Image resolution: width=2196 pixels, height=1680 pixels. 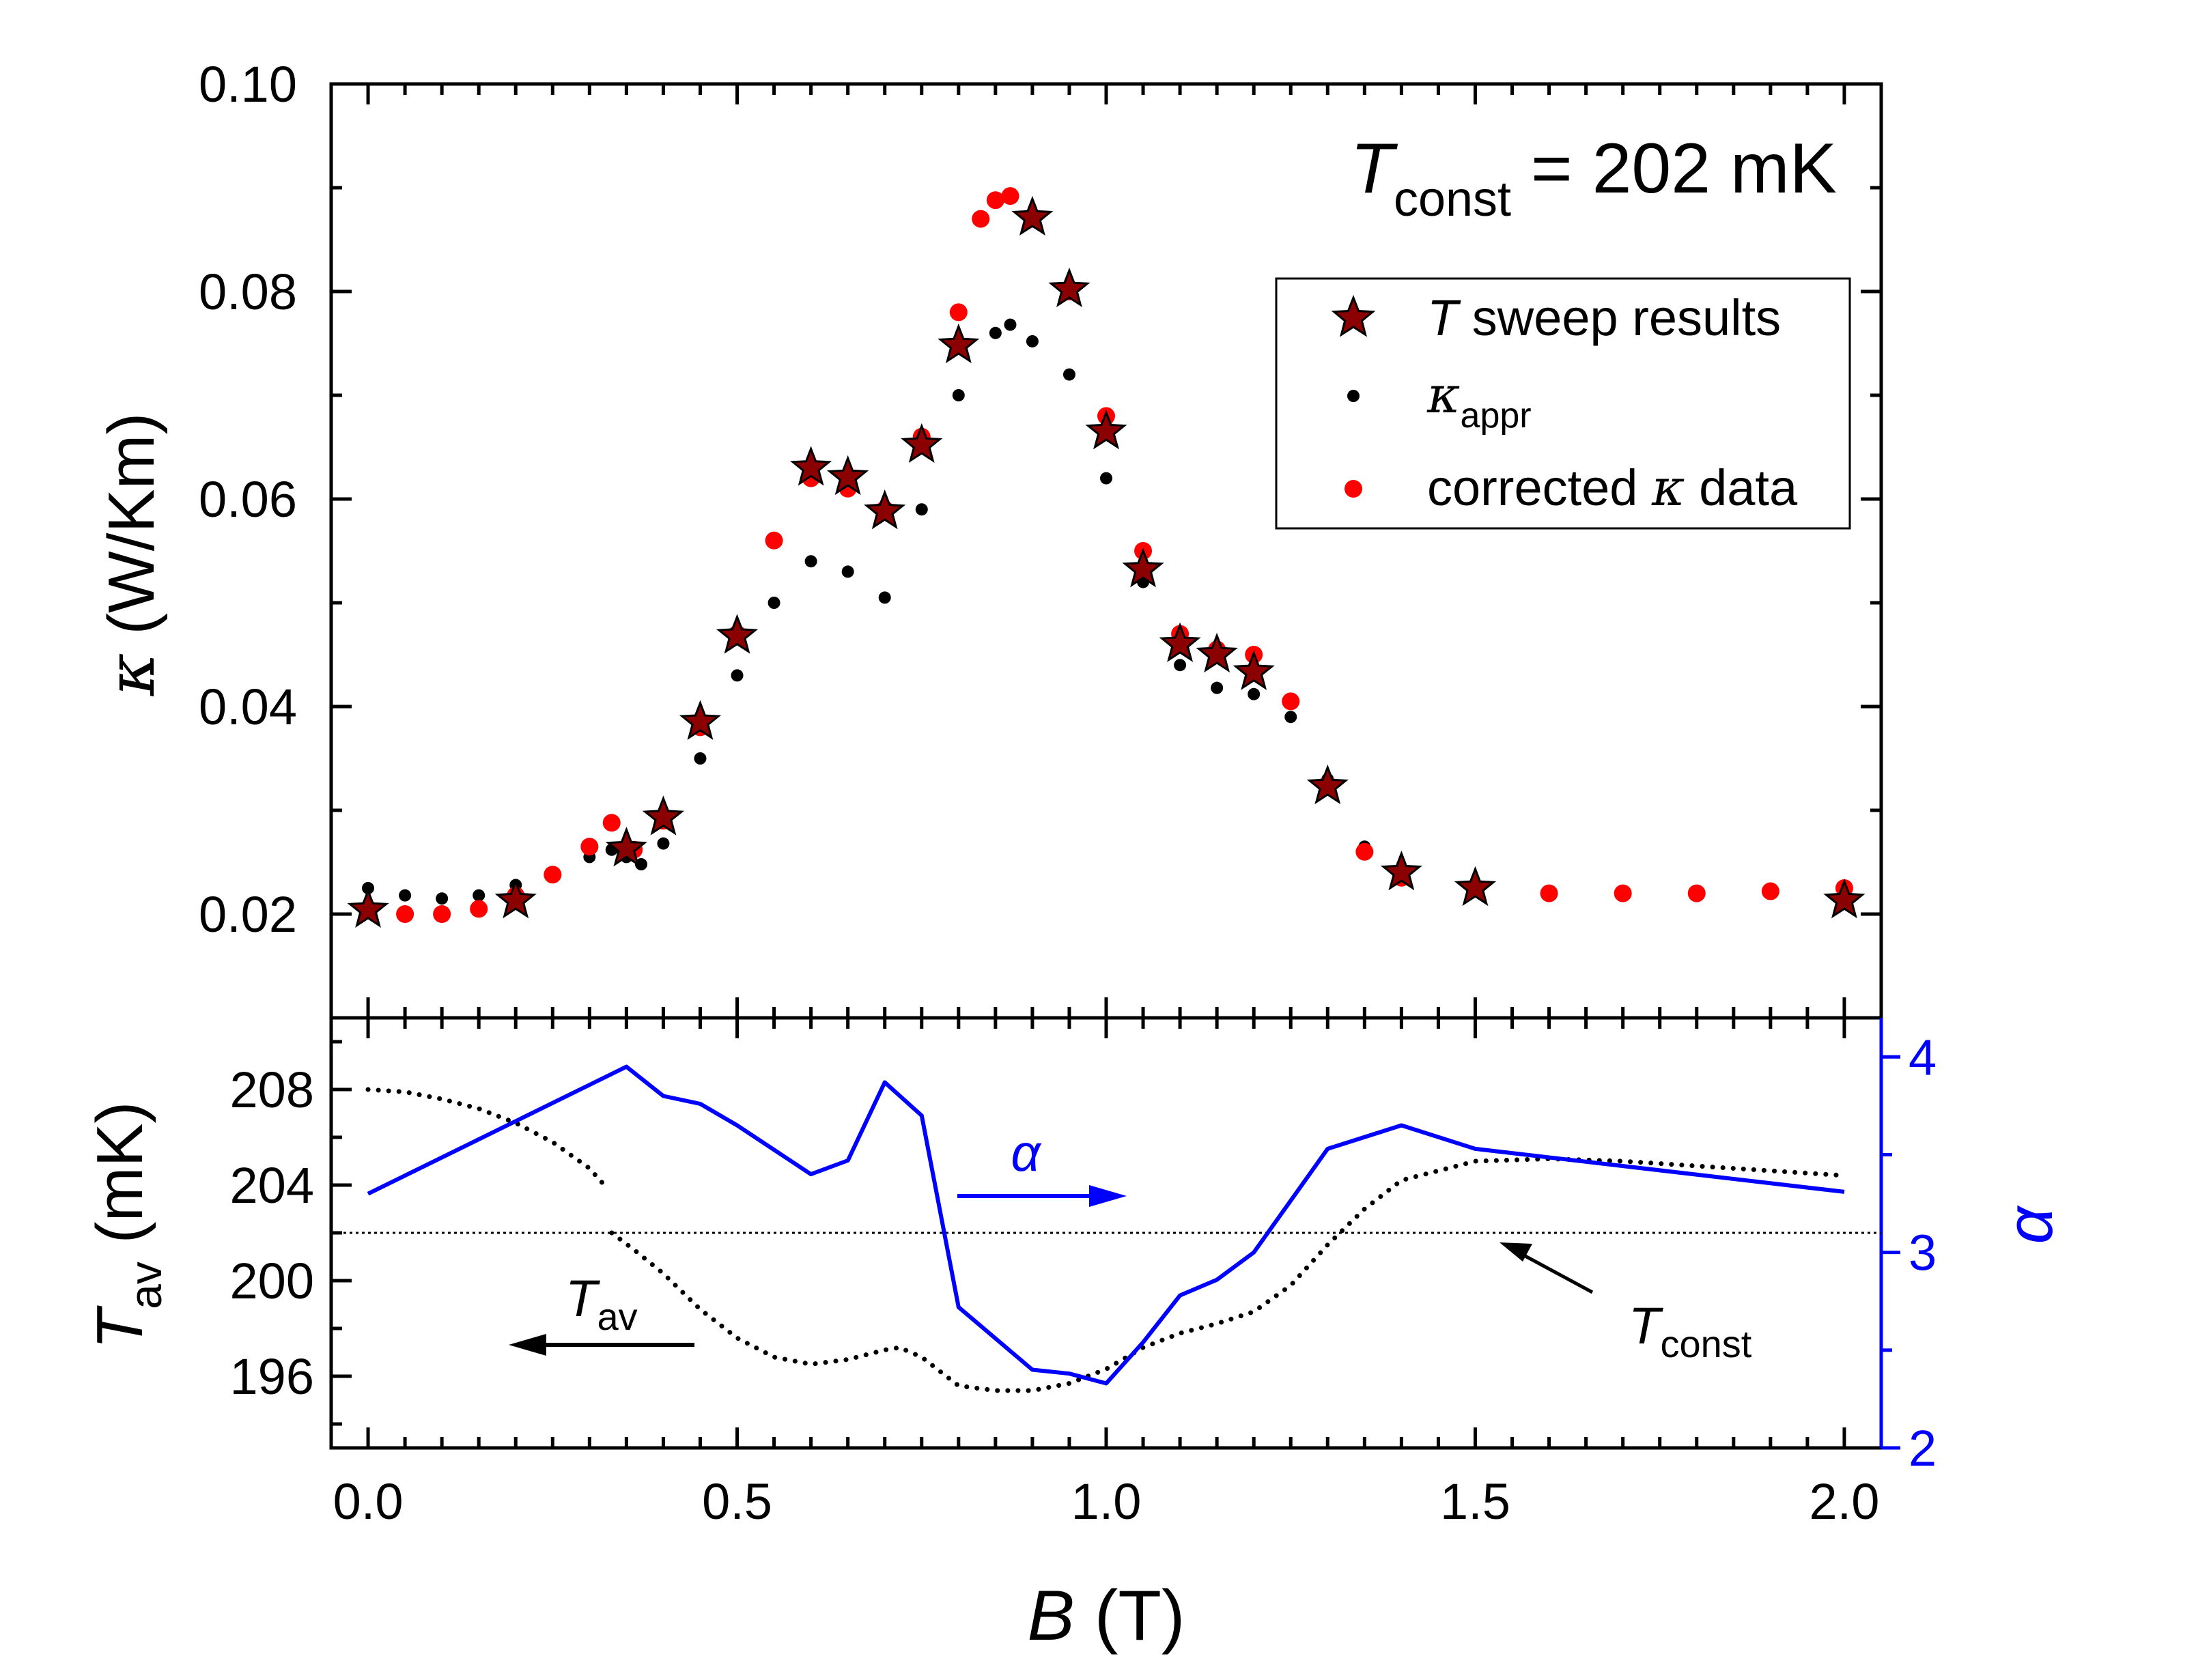 What do you see at coordinates (1923, 1448) in the screenshot?
I see `alpha-y-tick-label: 2` at bounding box center [1923, 1448].